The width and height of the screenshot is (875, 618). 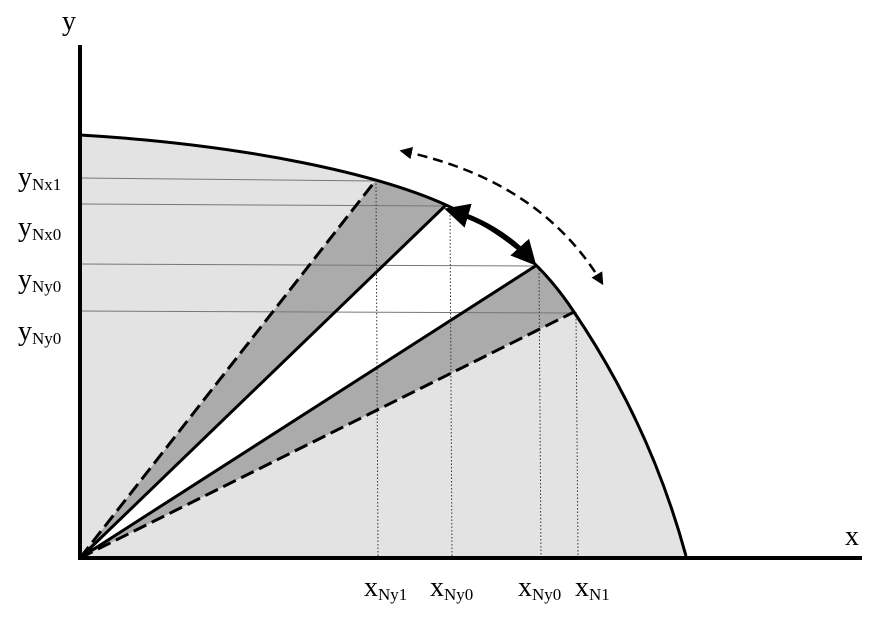 I want to click on y-label: yNx1, so click(x=39, y=178).